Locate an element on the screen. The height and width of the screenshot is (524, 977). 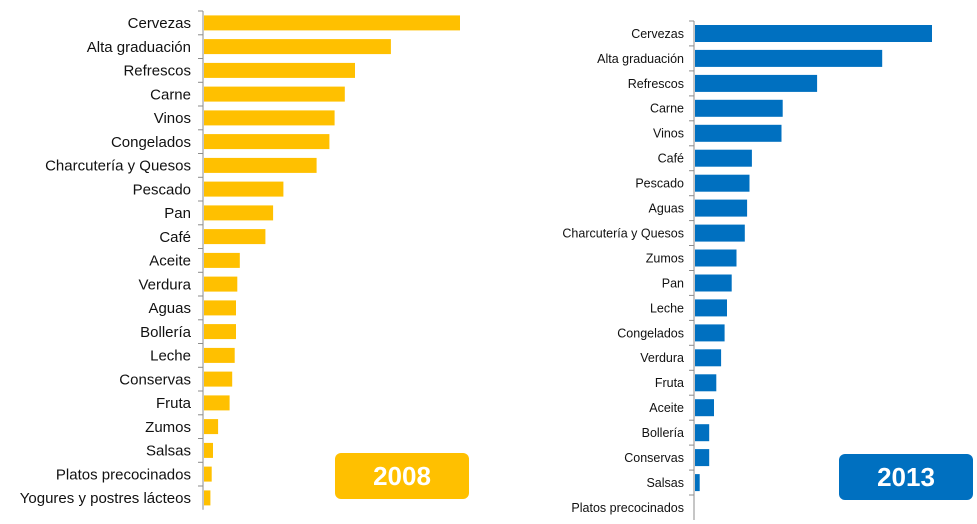
category-label: Yogures y postres lácteos is located at coordinates (105, 498).